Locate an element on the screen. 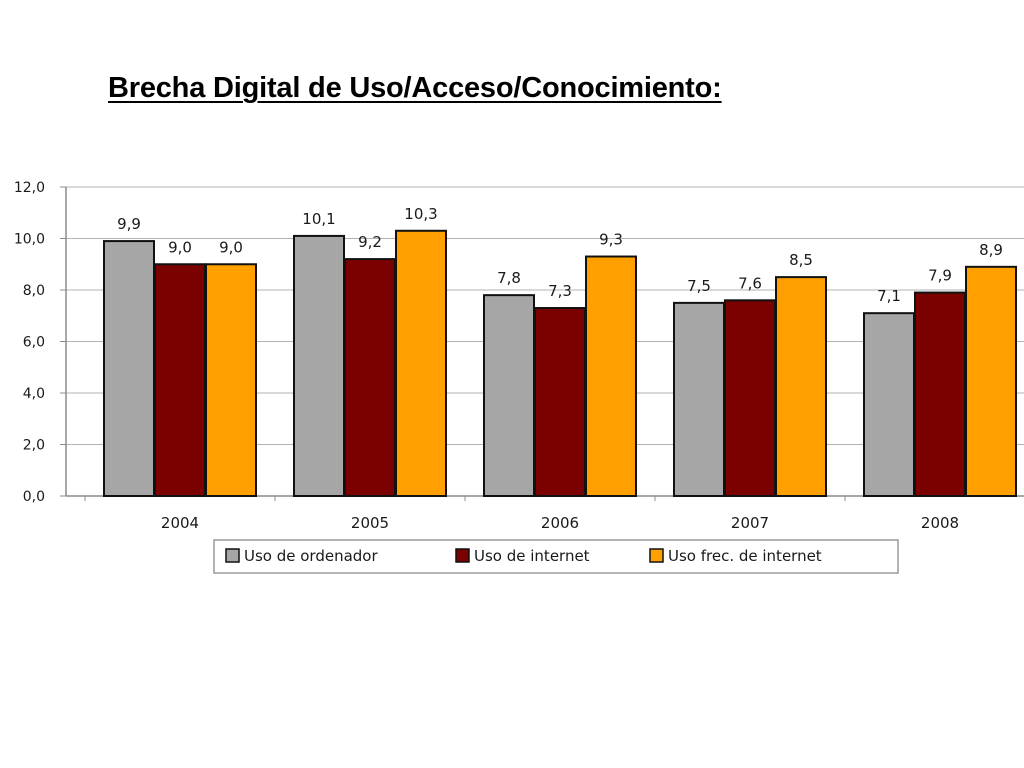 This screenshot has height=768, width=1024. data-label: 7,1 is located at coordinates (889, 296).